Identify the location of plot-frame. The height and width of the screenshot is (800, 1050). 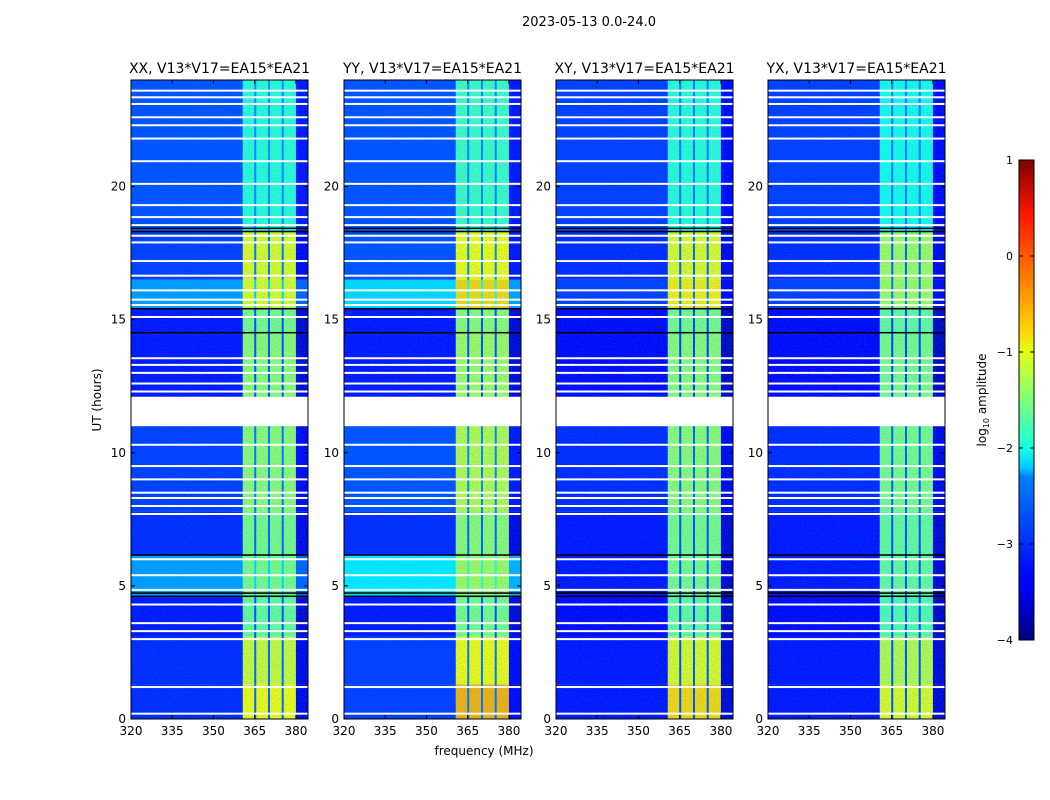
(219, 399).